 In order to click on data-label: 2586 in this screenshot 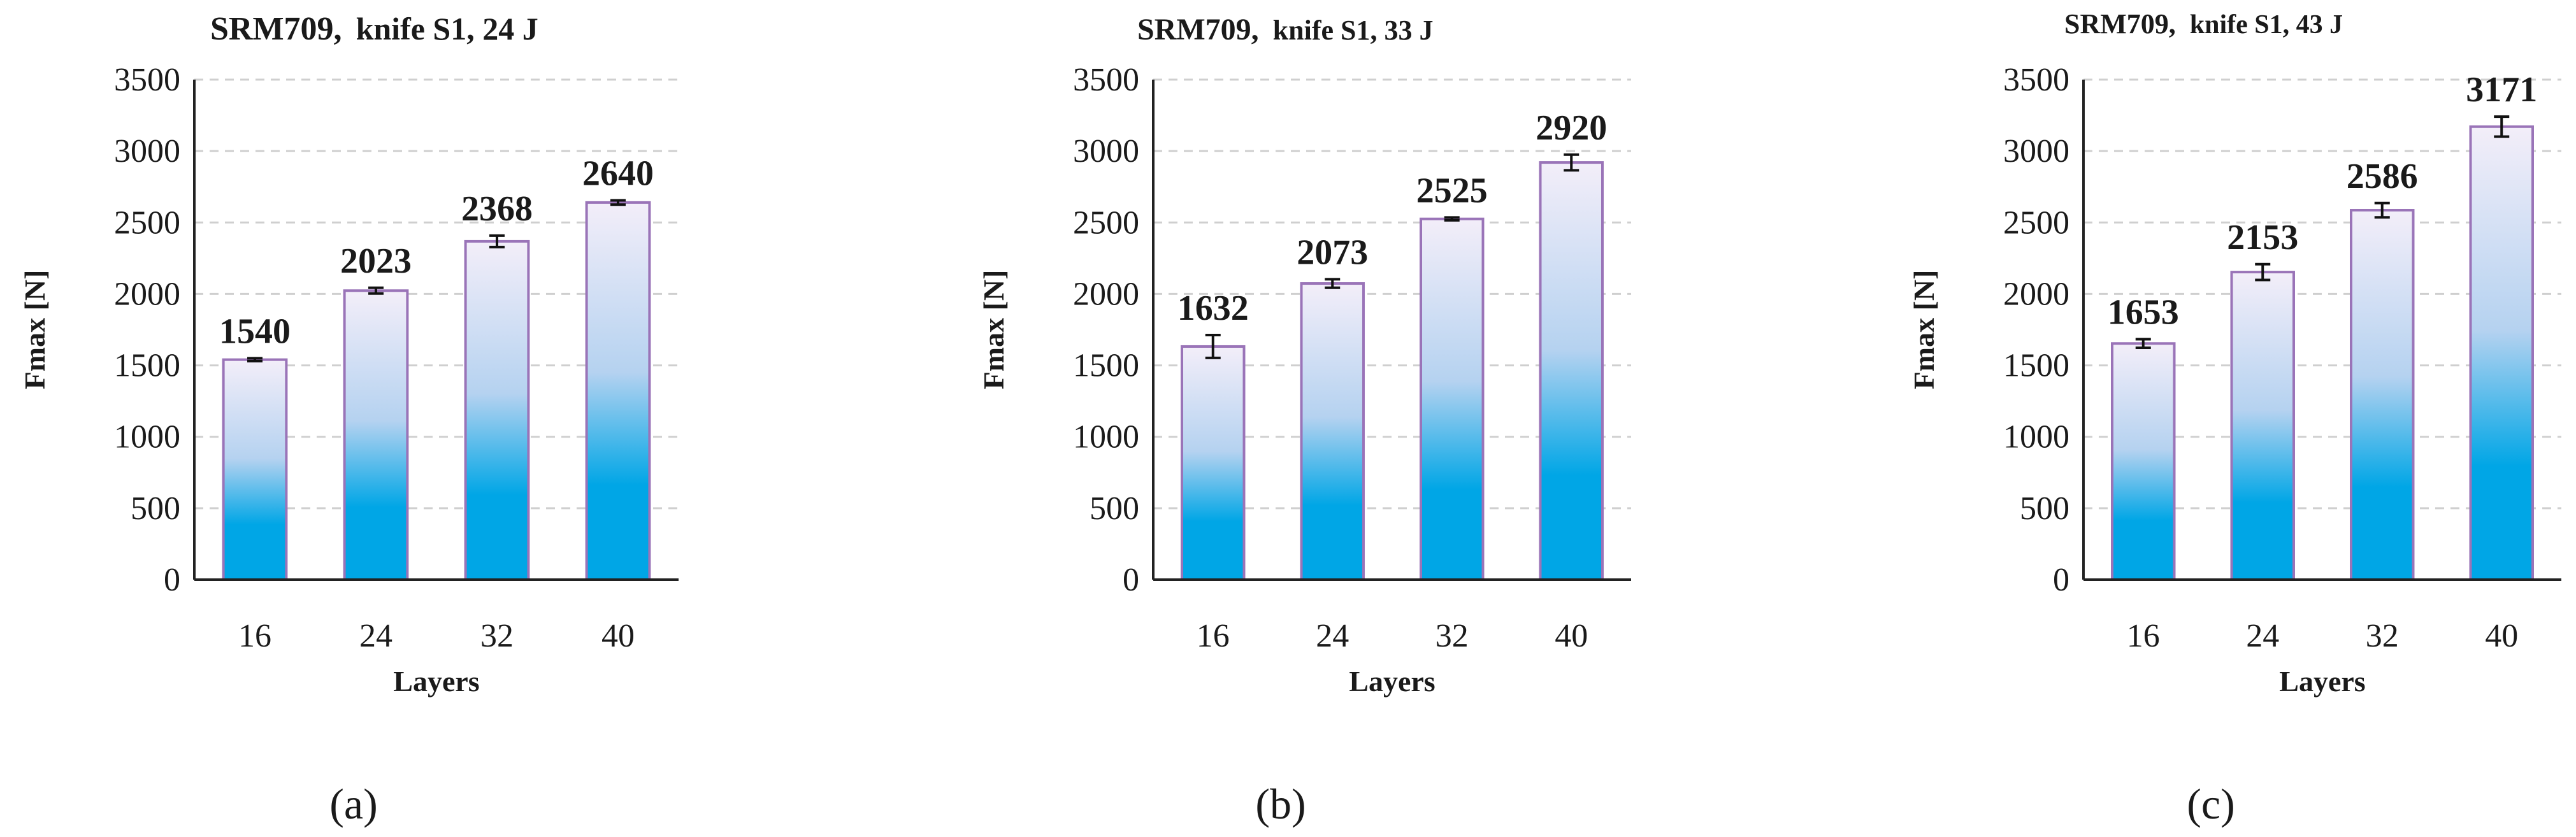, I will do `click(2382, 176)`.